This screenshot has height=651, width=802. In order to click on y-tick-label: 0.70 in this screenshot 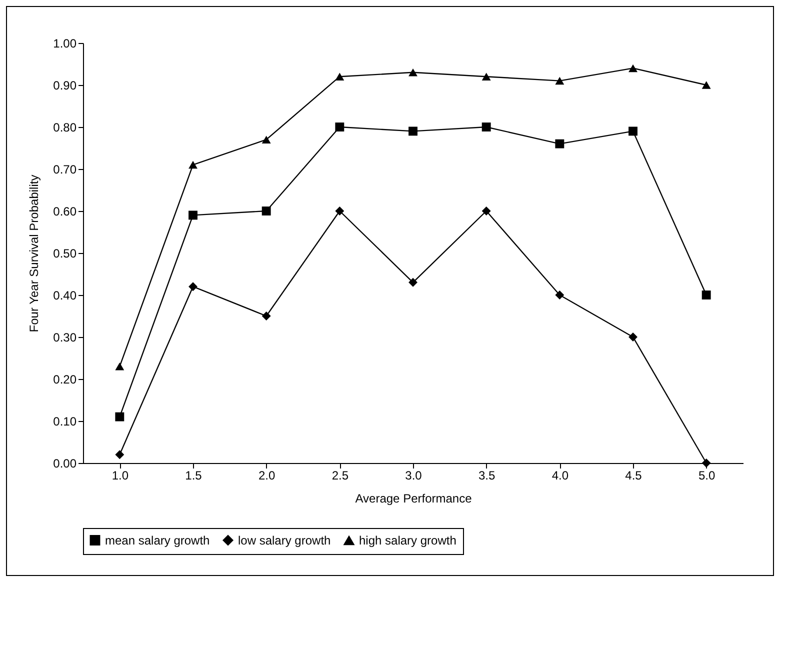, I will do `click(65, 169)`.